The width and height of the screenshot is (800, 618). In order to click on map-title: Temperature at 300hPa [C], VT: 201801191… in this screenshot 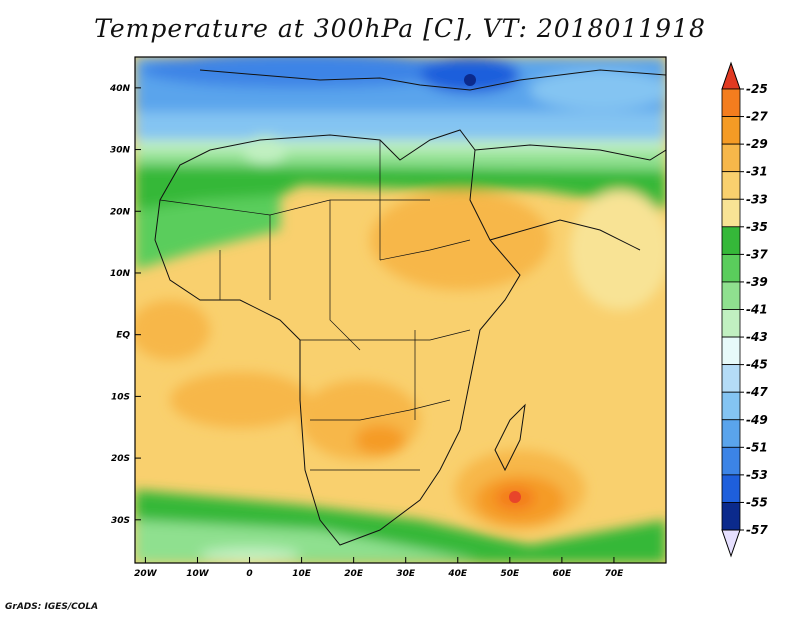, I will do `click(400, 28)`.